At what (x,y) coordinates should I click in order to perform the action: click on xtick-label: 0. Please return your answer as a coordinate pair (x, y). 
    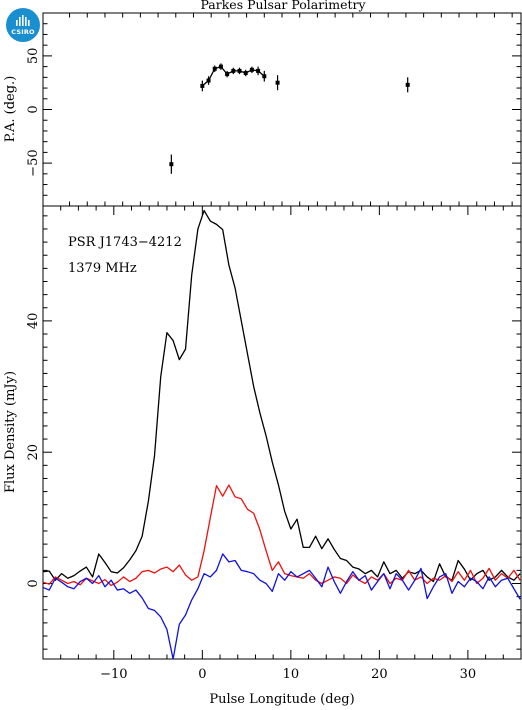
    Looking at the image, I should click on (202, 674).